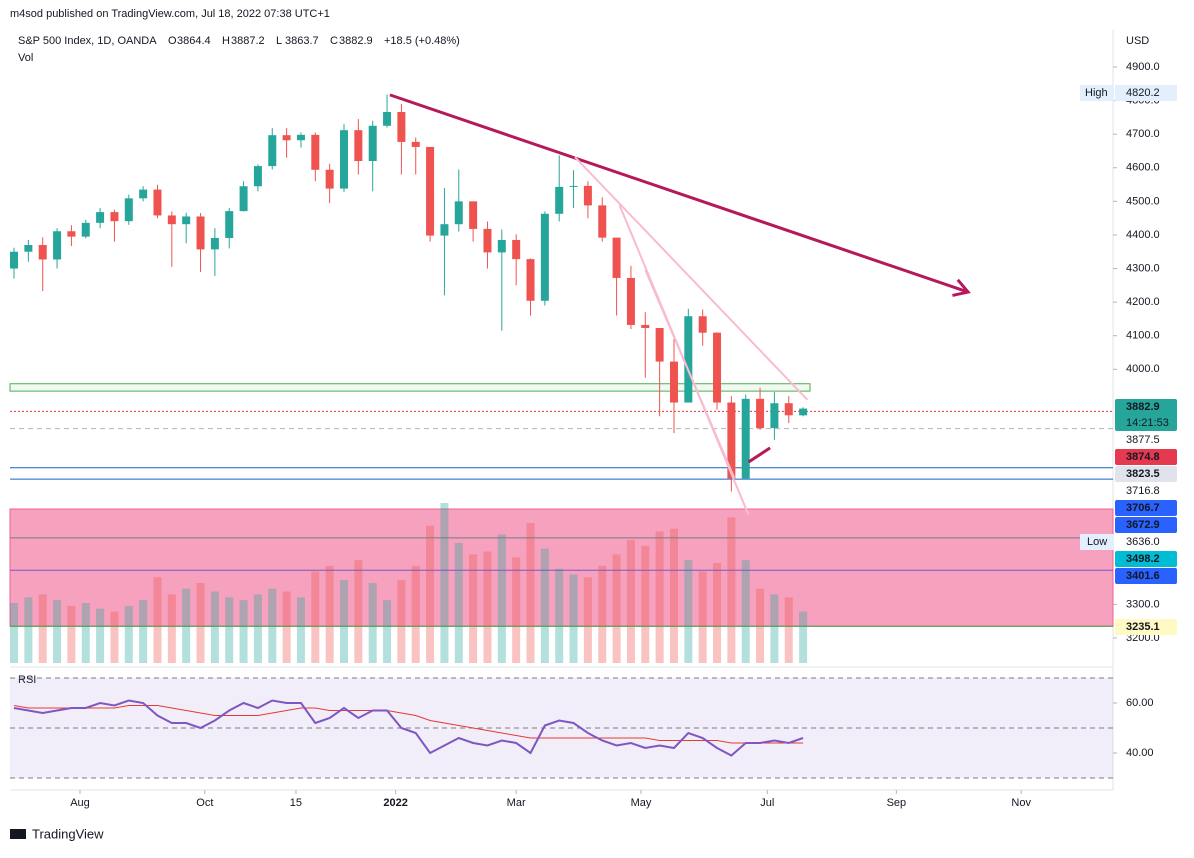 The height and width of the screenshot is (858, 1194). What do you see at coordinates (1143, 474) in the screenshot?
I see `price-label: 3823.5` at bounding box center [1143, 474].